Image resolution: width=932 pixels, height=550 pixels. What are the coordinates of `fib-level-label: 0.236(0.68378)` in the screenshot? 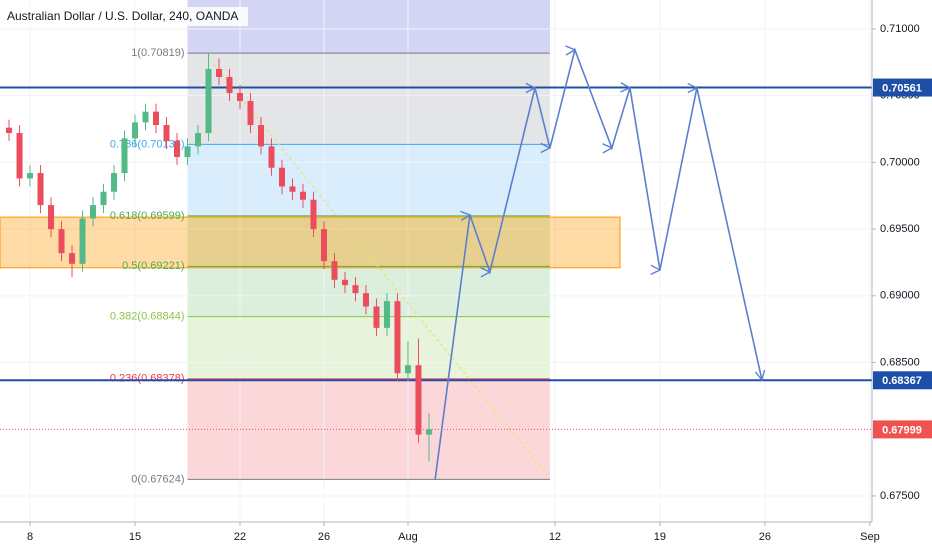 It's located at (147, 379).